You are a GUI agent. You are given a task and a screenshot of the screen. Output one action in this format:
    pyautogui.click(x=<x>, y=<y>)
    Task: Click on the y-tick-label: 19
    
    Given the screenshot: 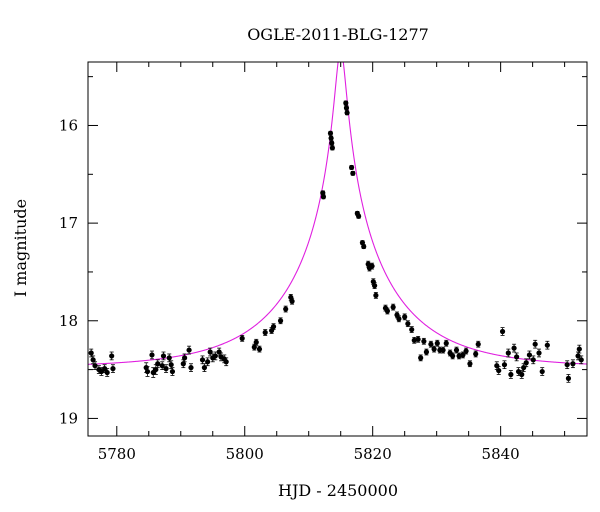 What is the action you would take?
    pyautogui.click(x=68, y=418)
    